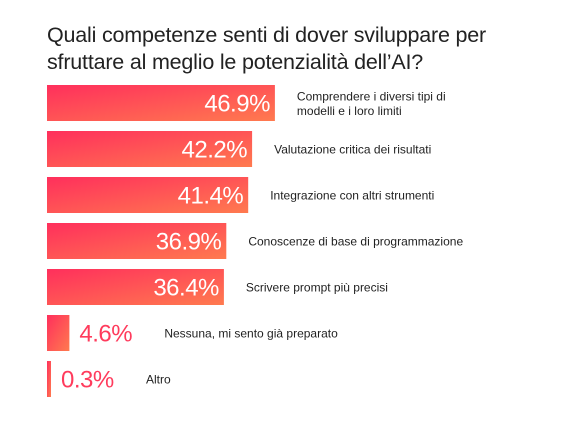 The image size is (577, 424). I want to click on category-label-line: Scrivere prompt più precisi, so click(317, 288).